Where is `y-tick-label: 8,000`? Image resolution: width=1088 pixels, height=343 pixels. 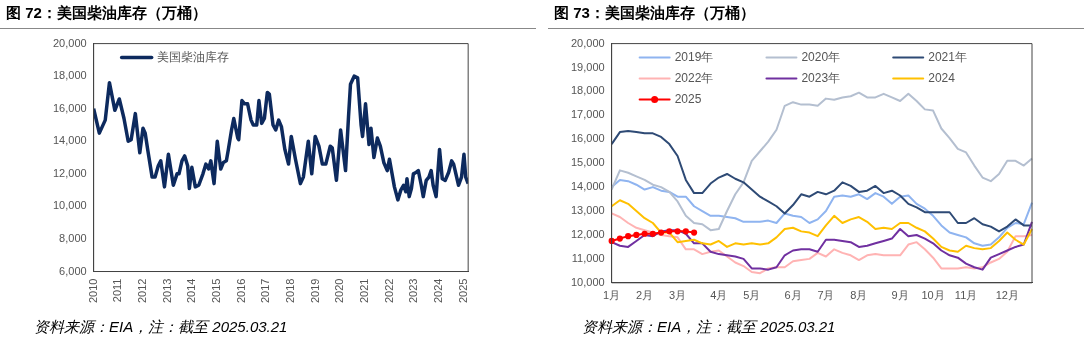 y-tick-label: 8,000 is located at coordinates (73, 238).